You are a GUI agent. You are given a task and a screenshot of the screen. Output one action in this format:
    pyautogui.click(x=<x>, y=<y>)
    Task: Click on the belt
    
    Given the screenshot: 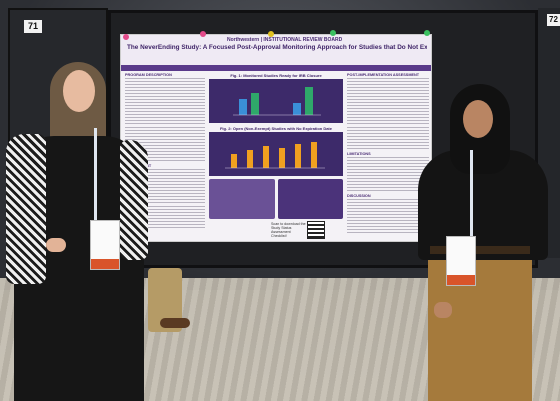 What is the action you would take?
    pyautogui.click(x=480, y=250)
    